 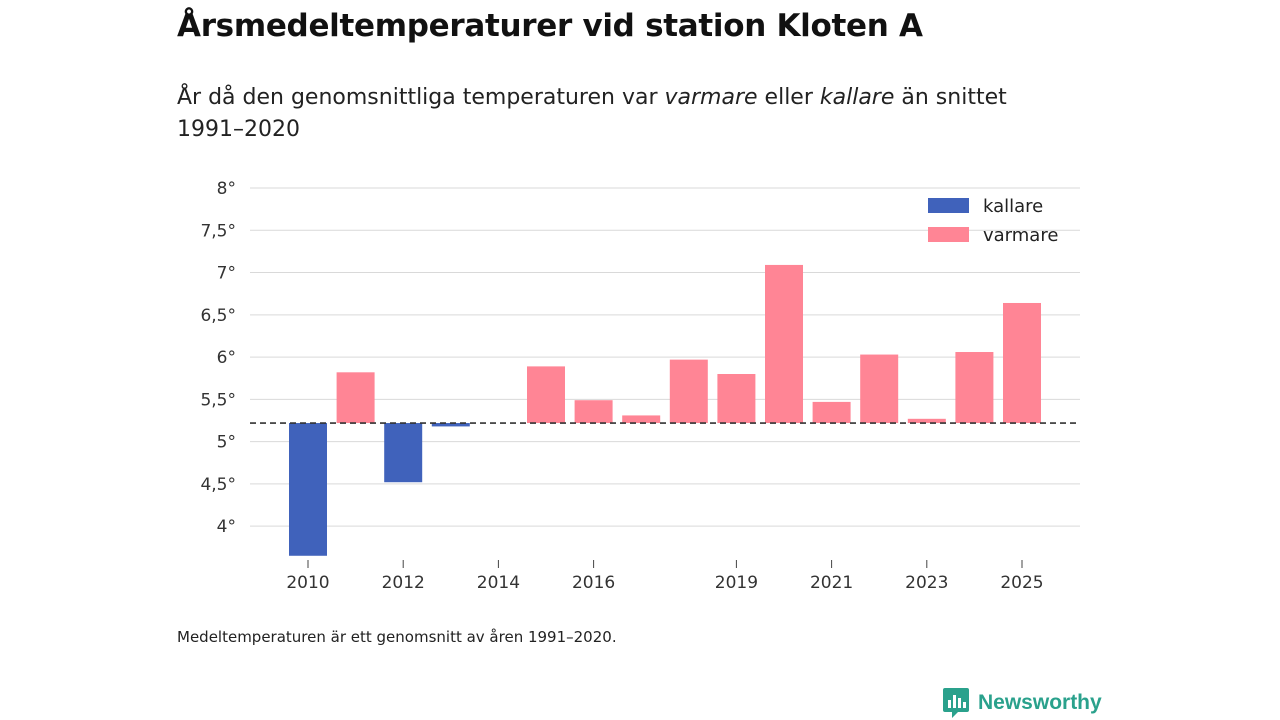 I want to click on brand-name: Newsworthy, so click(x=1040, y=702).